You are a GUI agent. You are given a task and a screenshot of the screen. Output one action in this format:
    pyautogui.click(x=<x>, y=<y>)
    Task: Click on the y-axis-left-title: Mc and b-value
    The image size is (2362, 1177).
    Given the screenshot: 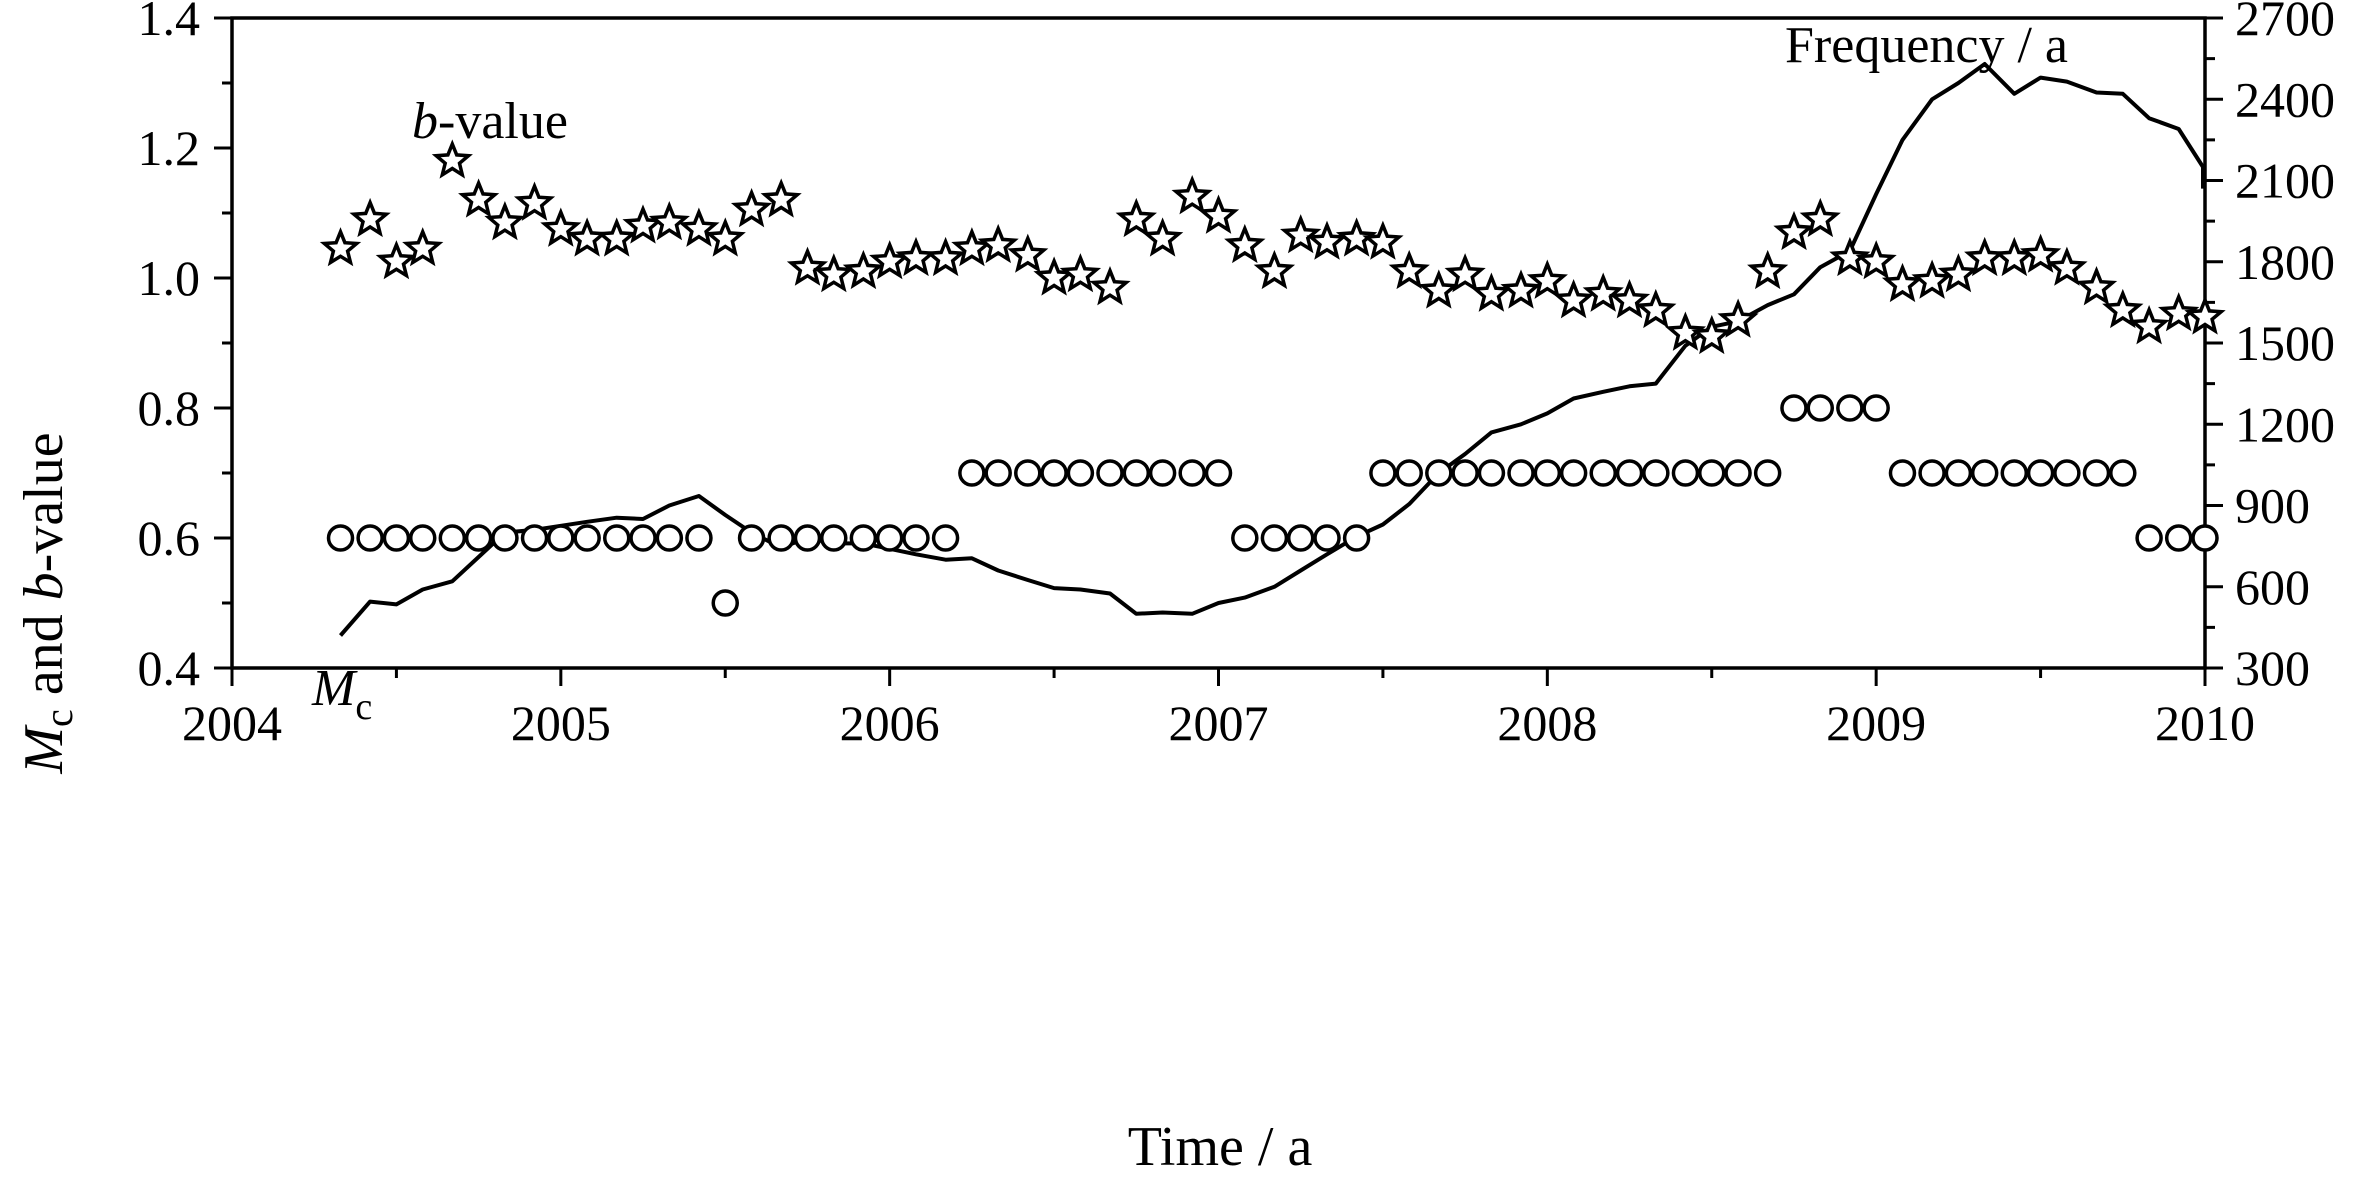 What is the action you would take?
    pyautogui.click(x=47, y=603)
    